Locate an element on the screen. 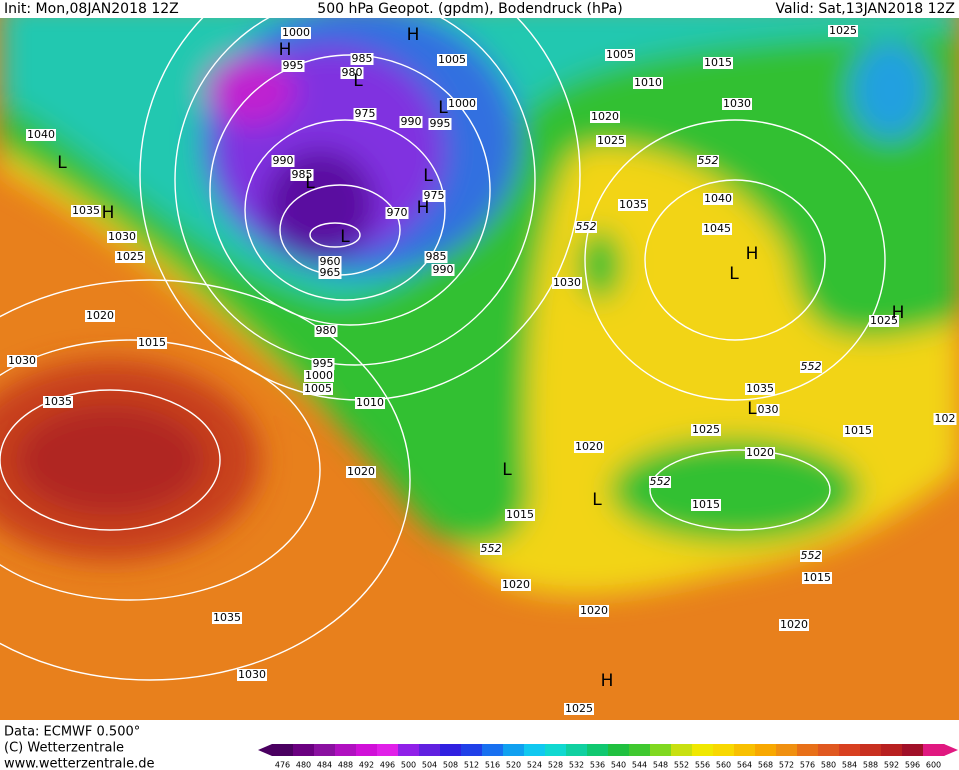 This screenshot has width=959, height=770. colorbar-label: 556 is located at coordinates (702, 765).